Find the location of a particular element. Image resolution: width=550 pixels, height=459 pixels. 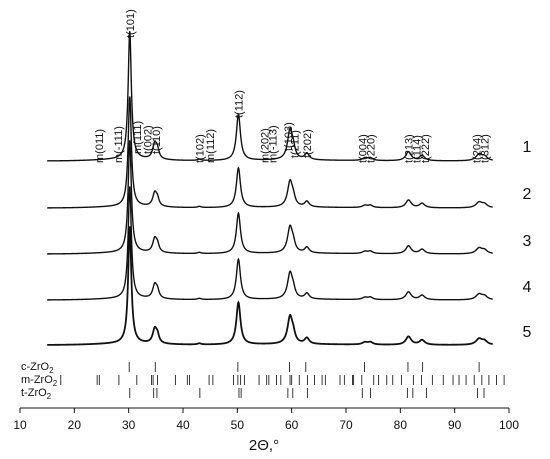

x-tick-label: 20 is located at coordinates (75, 425).